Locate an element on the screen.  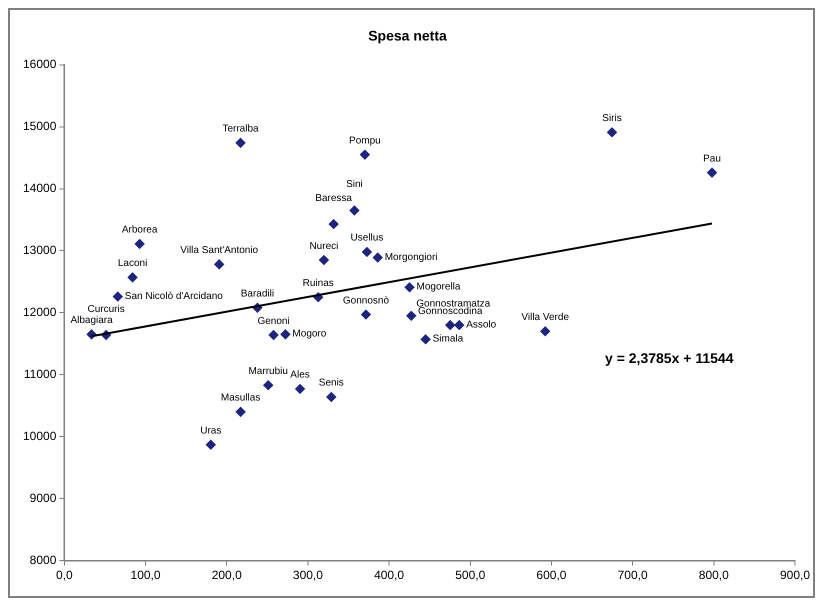
x-tick-label: 900,0 is located at coordinates (795, 575).